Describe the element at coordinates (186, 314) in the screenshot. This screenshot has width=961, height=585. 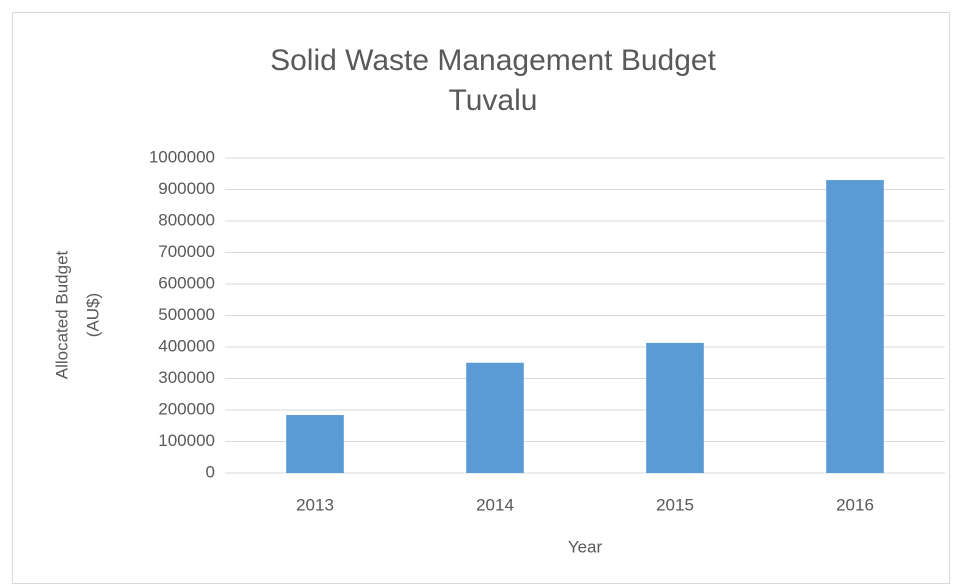
I see `y-tick-label: 500000` at that location.